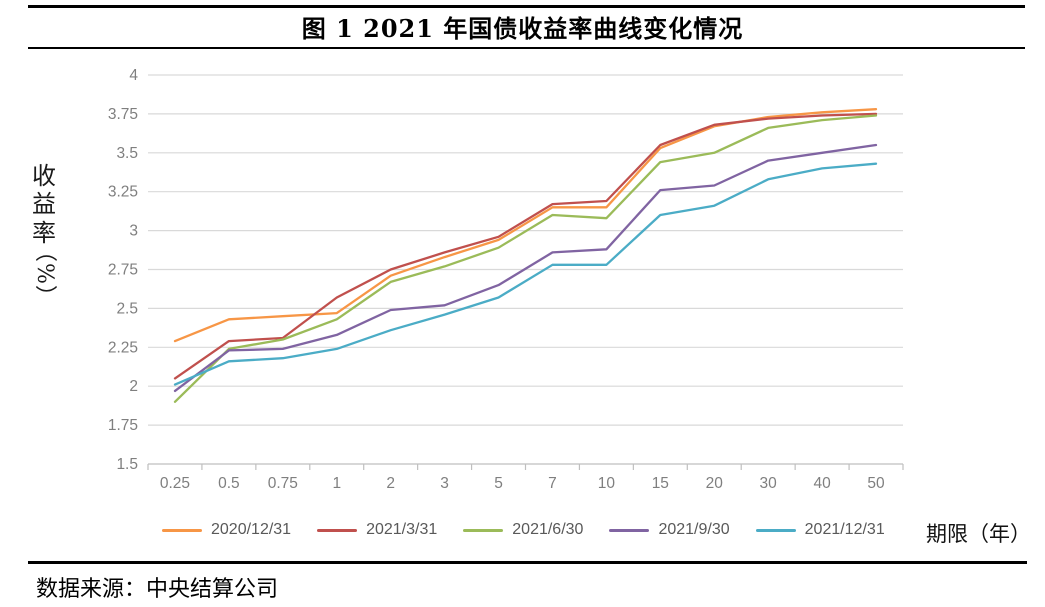  Describe the element at coordinates (283, 483) in the screenshot. I see `x-tick-label: 0.75` at that location.